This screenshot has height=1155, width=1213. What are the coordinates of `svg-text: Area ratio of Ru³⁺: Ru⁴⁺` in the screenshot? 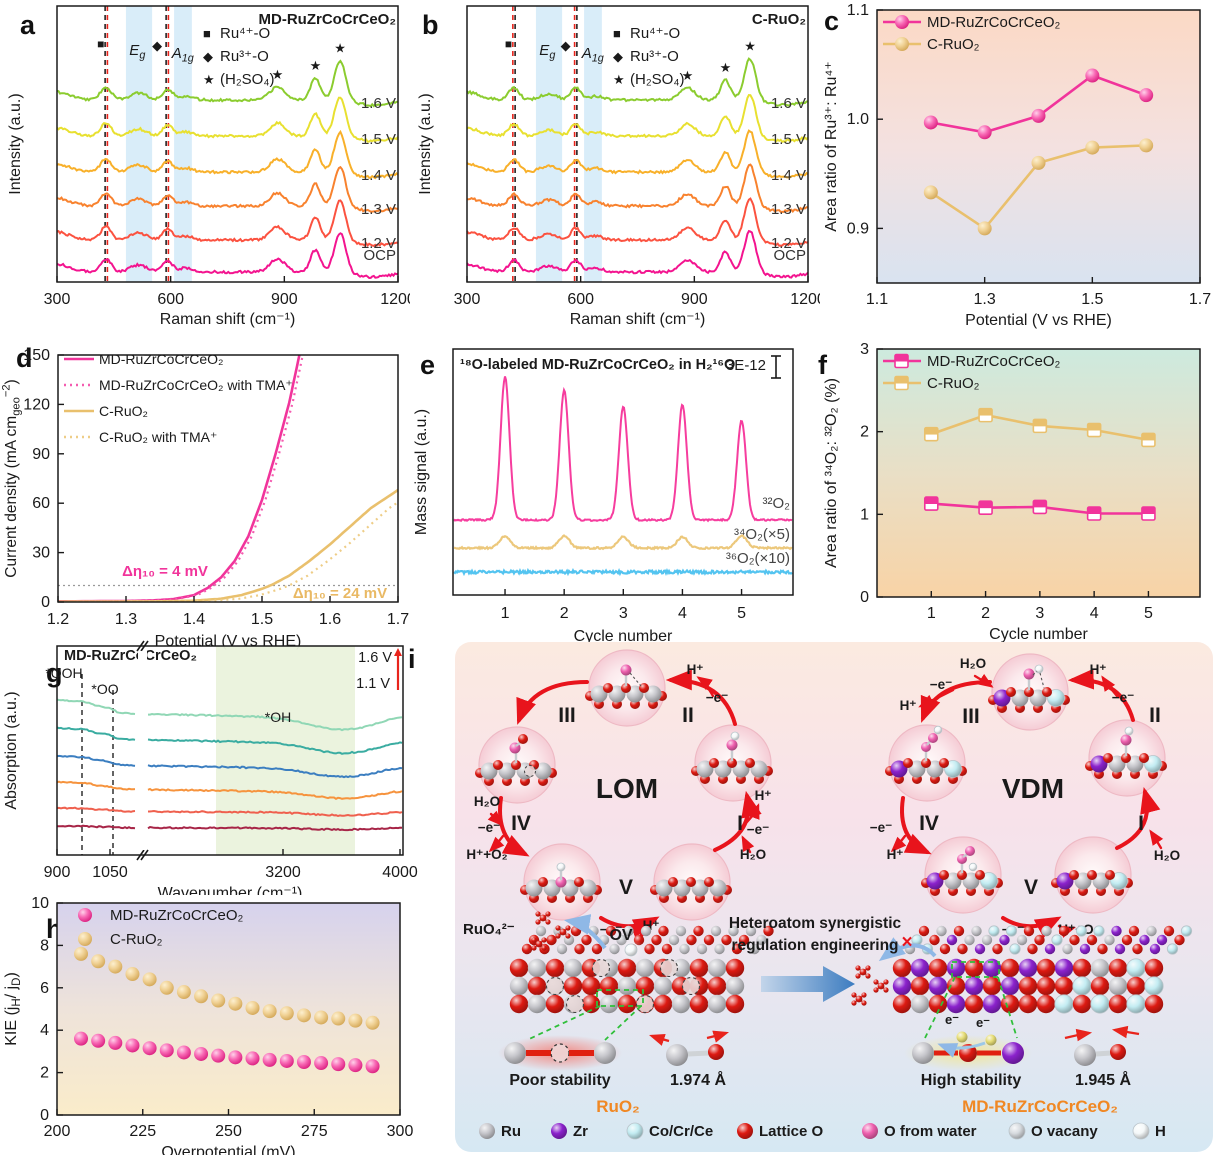 It's located at (831, 146).